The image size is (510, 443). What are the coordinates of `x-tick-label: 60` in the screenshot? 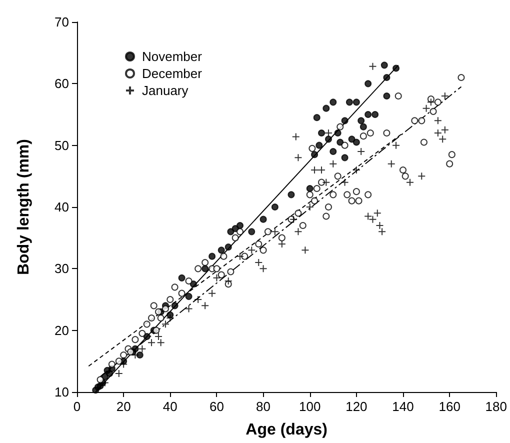 It's located at (216, 406).